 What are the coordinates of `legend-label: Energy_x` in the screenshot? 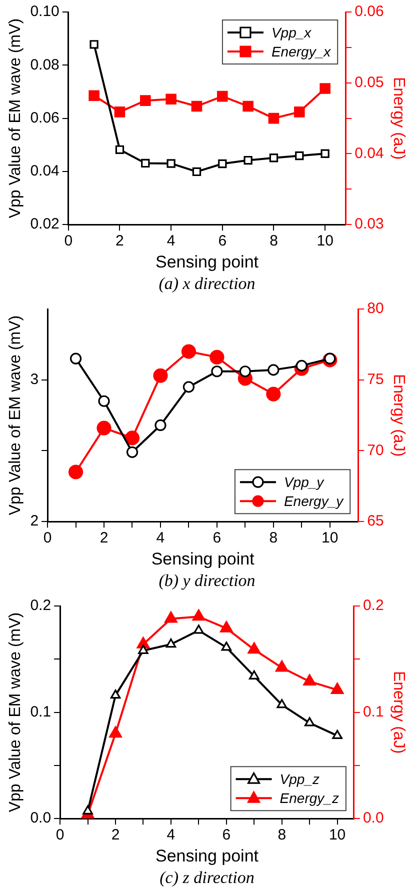 It's located at (301, 51).